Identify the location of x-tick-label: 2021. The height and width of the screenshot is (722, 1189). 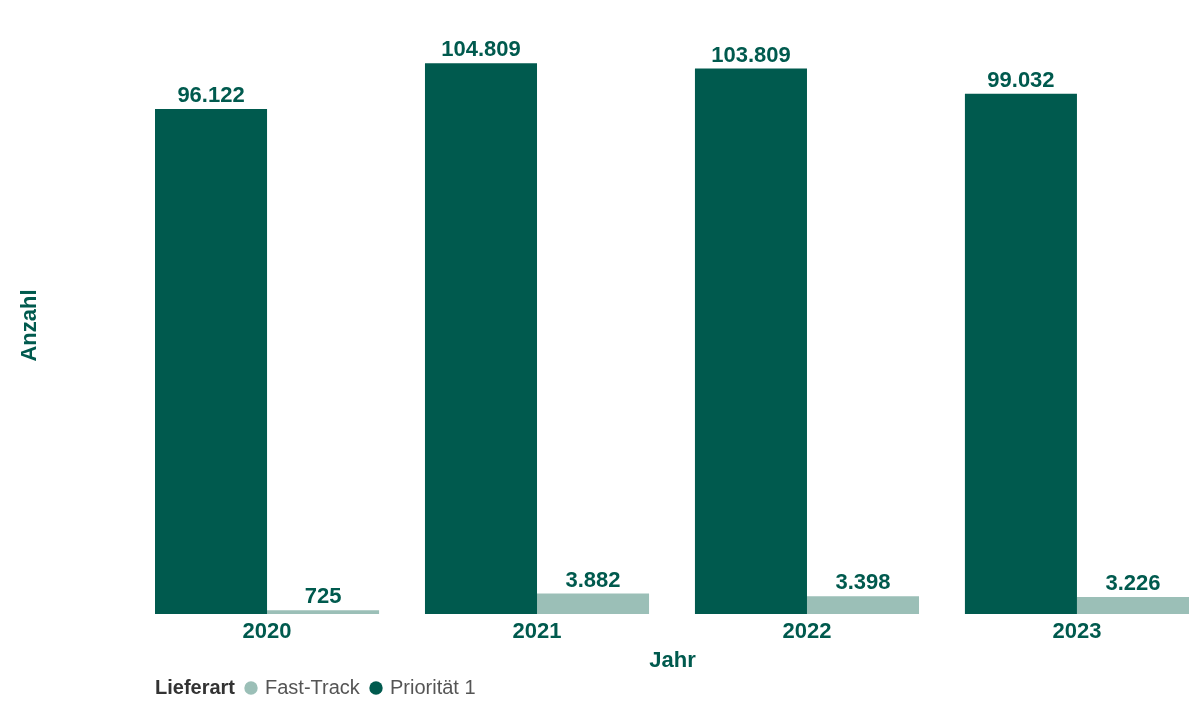
(537, 630).